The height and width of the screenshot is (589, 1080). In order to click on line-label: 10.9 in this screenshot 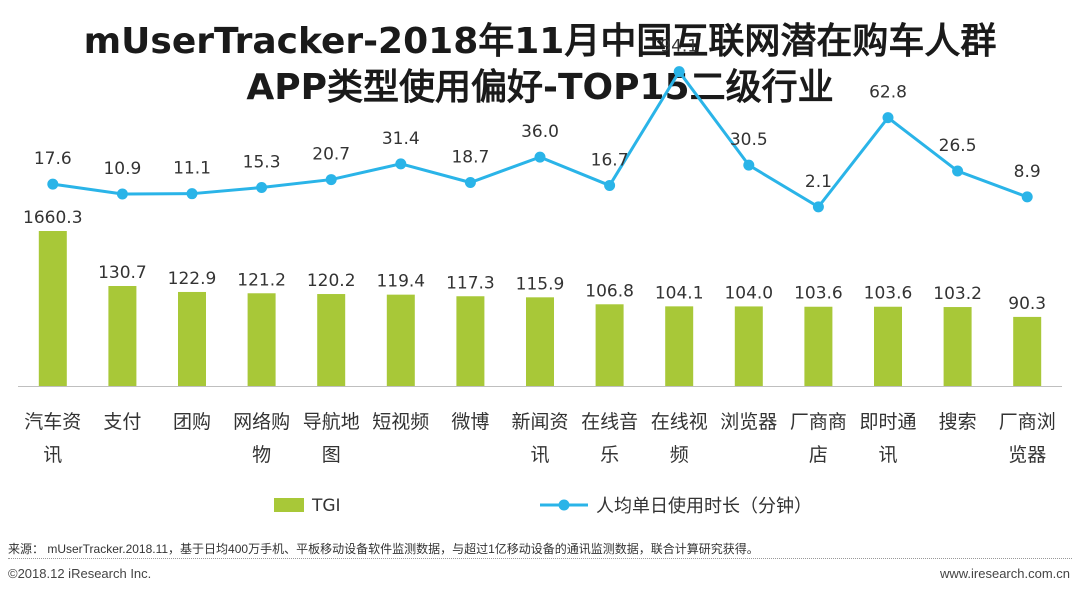, I will do `click(122, 169)`.